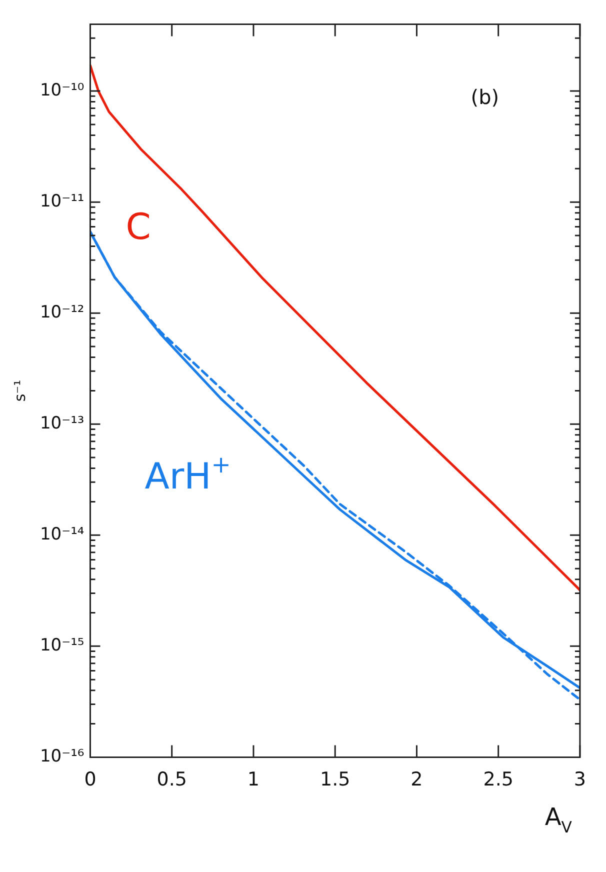  What do you see at coordinates (485, 97) in the screenshot?
I see `annotation: (b)` at bounding box center [485, 97].